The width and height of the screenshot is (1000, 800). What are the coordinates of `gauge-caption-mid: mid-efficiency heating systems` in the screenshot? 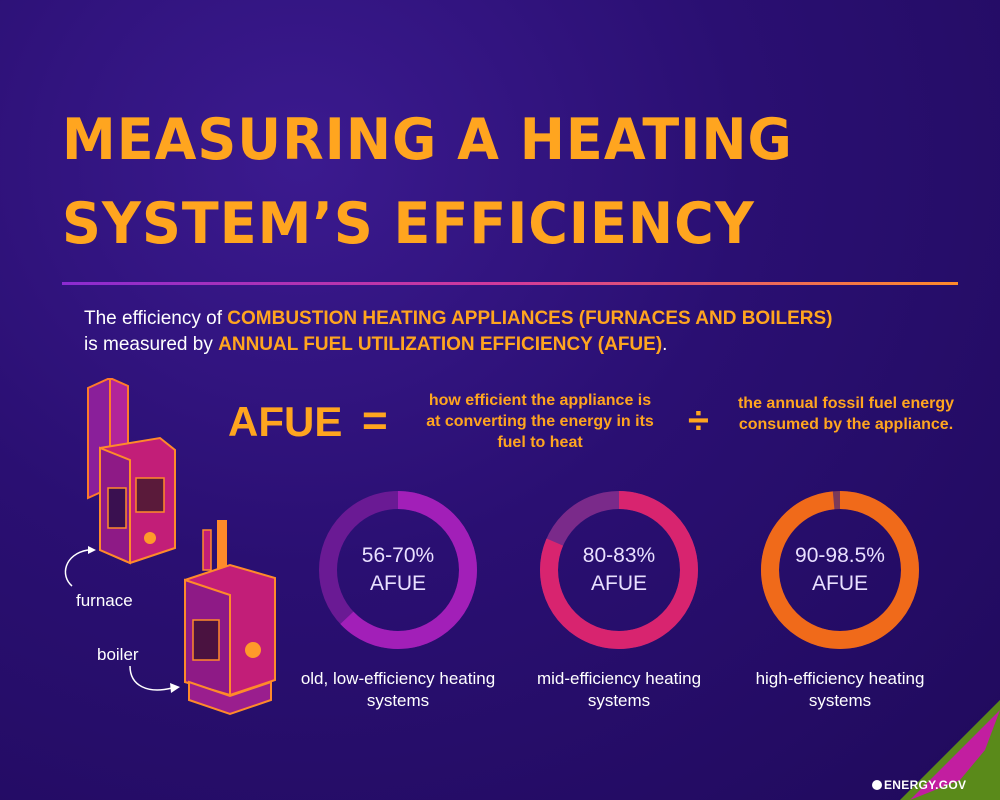 It's located at (619, 689).